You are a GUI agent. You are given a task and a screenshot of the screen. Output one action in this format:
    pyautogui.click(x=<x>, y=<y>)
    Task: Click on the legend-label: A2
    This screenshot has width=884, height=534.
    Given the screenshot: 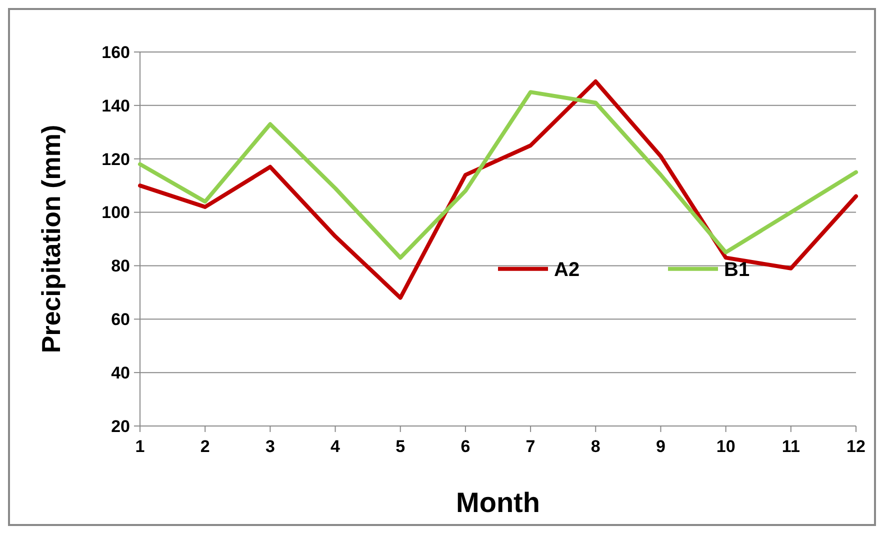 What is the action you would take?
    pyautogui.click(x=567, y=269)
    